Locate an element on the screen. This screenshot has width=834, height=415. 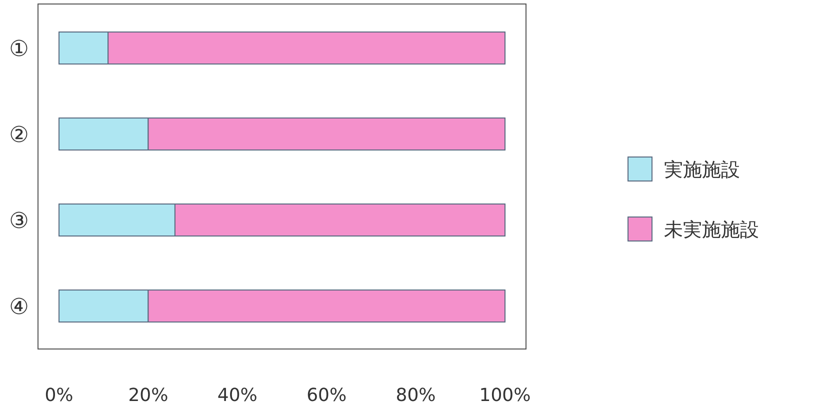
y-tick-label: ④ is located at coordinates (19, 307).